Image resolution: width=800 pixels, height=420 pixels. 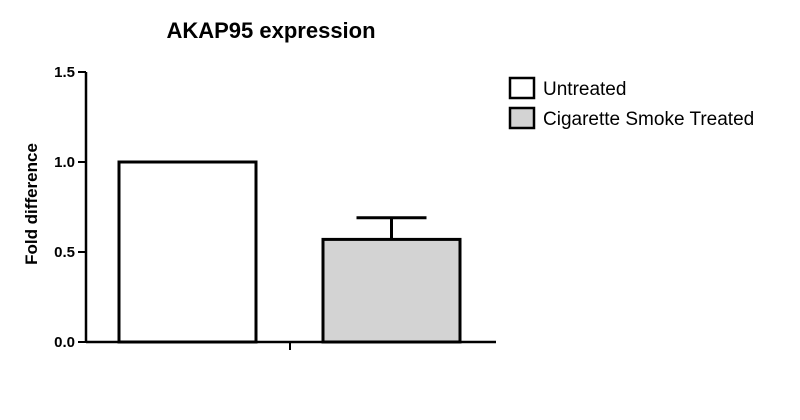 I want to click on chart-title: AKAP95 expression, so click(x=270, y=30).